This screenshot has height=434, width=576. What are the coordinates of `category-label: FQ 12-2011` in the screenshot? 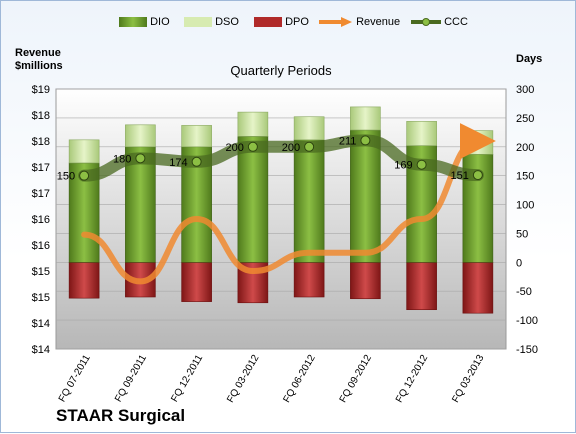 It's located at (187, 378).